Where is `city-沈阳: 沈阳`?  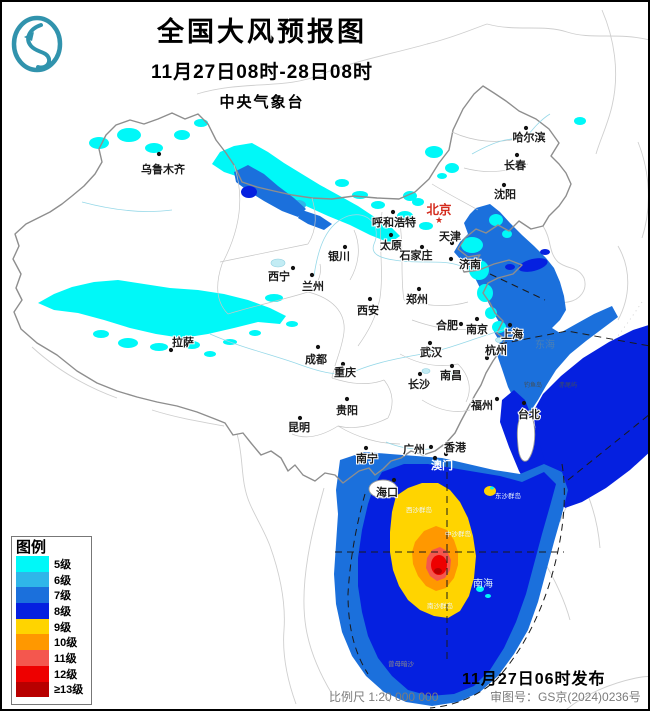
city-沈阳: 沈阳 is located at coordinates (505, 192).